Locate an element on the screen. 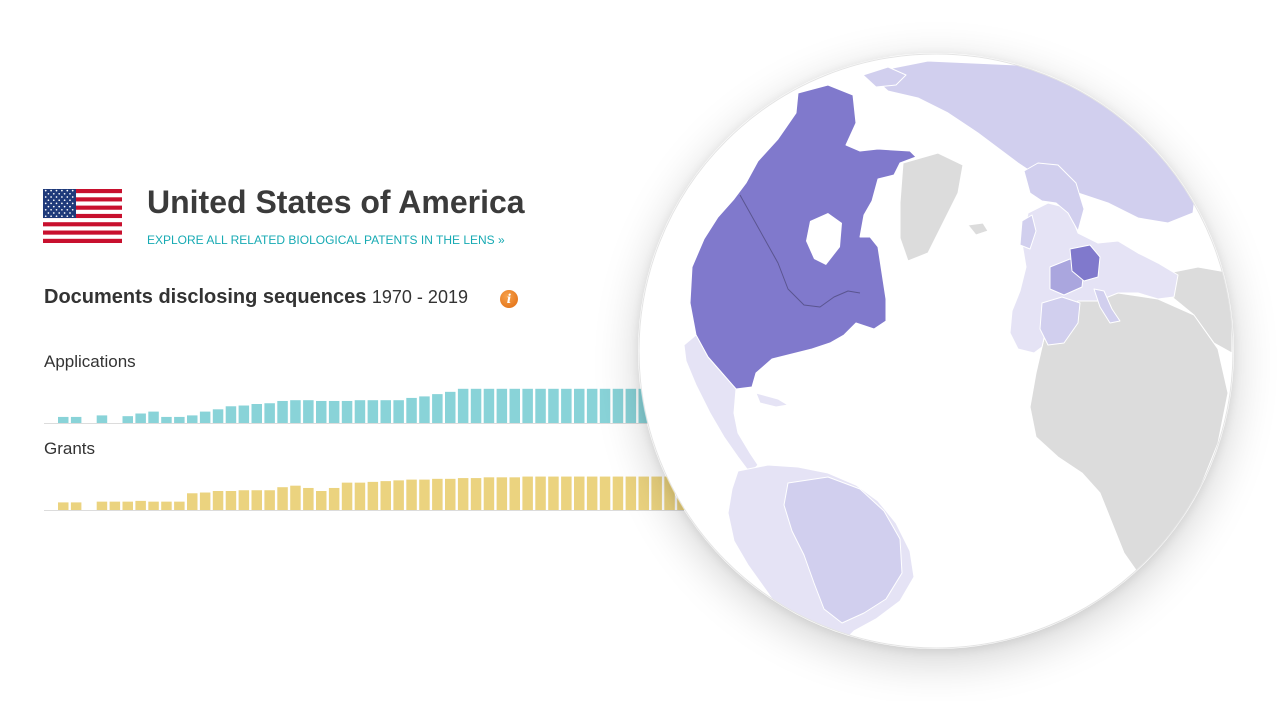 This screenshot has width=1286, height=701. documents-heading-label: Documents disclosing sequences is located at coordinates (205, 297).